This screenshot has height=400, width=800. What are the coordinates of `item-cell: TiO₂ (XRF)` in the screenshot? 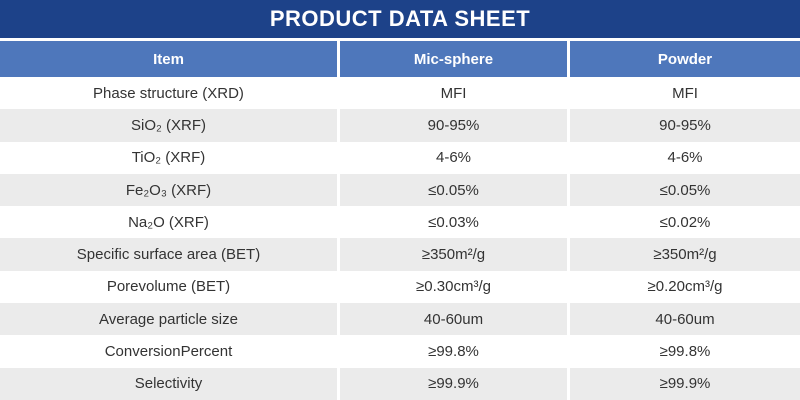 It's located at (168, 158).